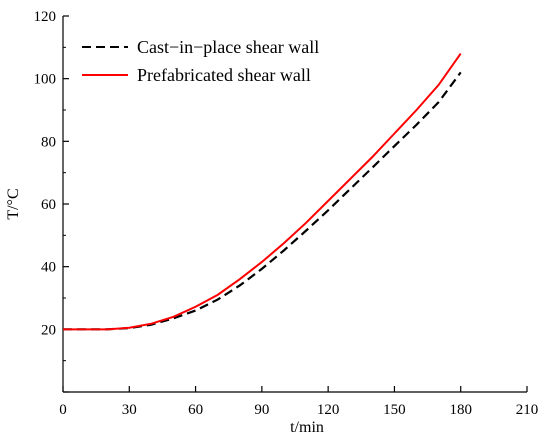 This screenshot has width=550, height=441. What do you see at coordinates (527, 410) in the screenshot?
I see `x-tick-label: 210` at bounding box center [527, 410].